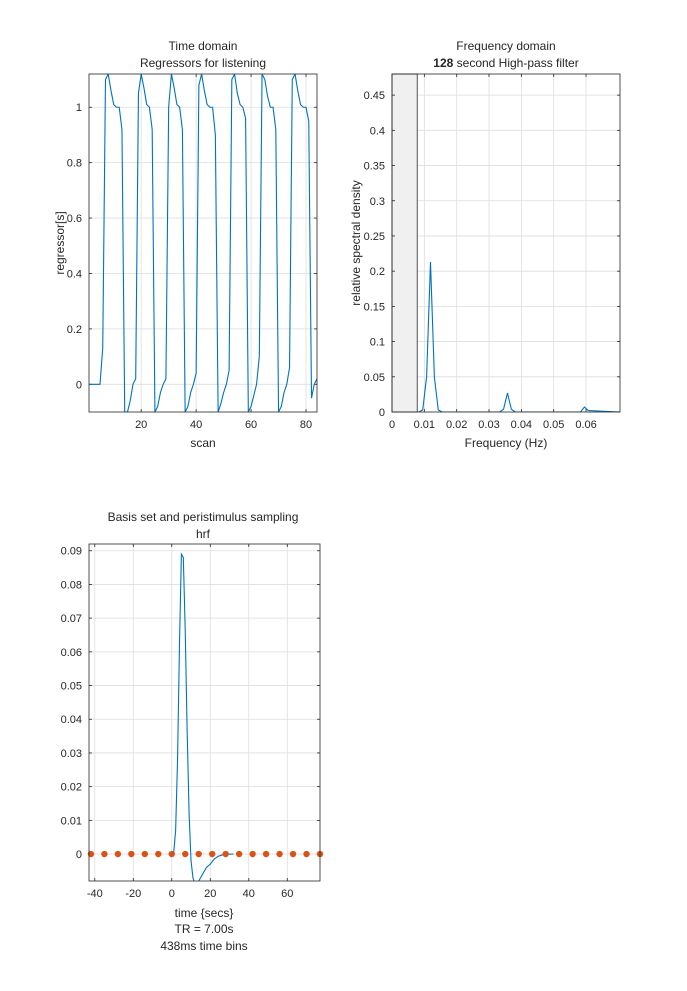  What do you see at coordinates (377, 202) in the screenshot?
I see `frequency-domain-y-tick-label: 0.3` at bounding box center [377, 202].